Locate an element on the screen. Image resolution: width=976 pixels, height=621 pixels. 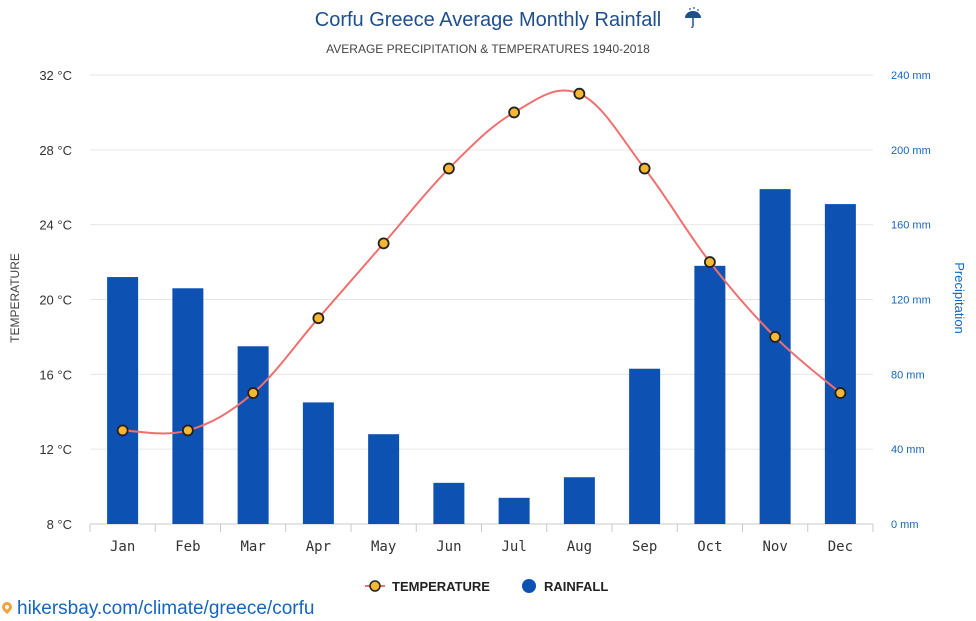
x-tick-label: Oct is located at coordinates (709, 547).